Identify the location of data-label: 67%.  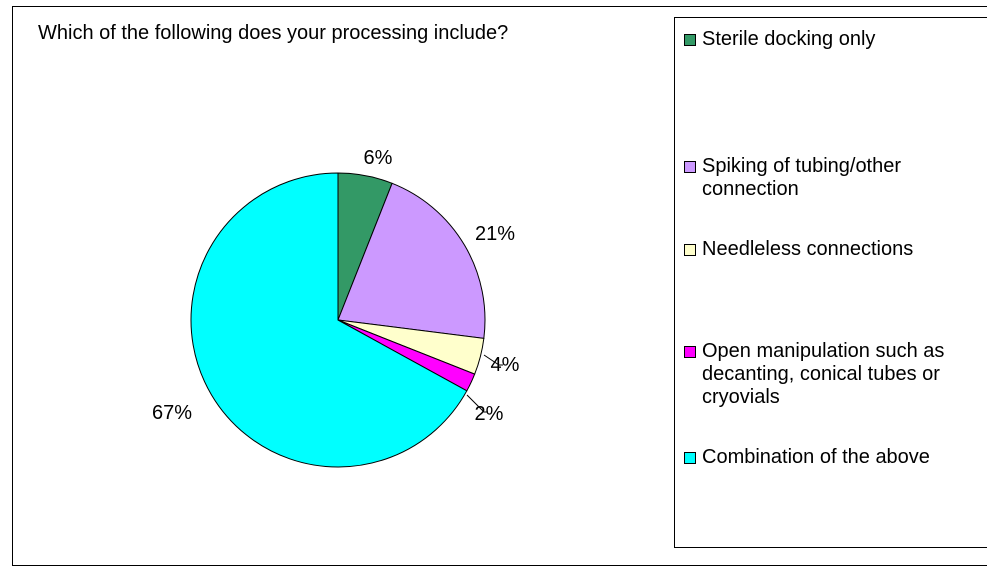
(172, 413).